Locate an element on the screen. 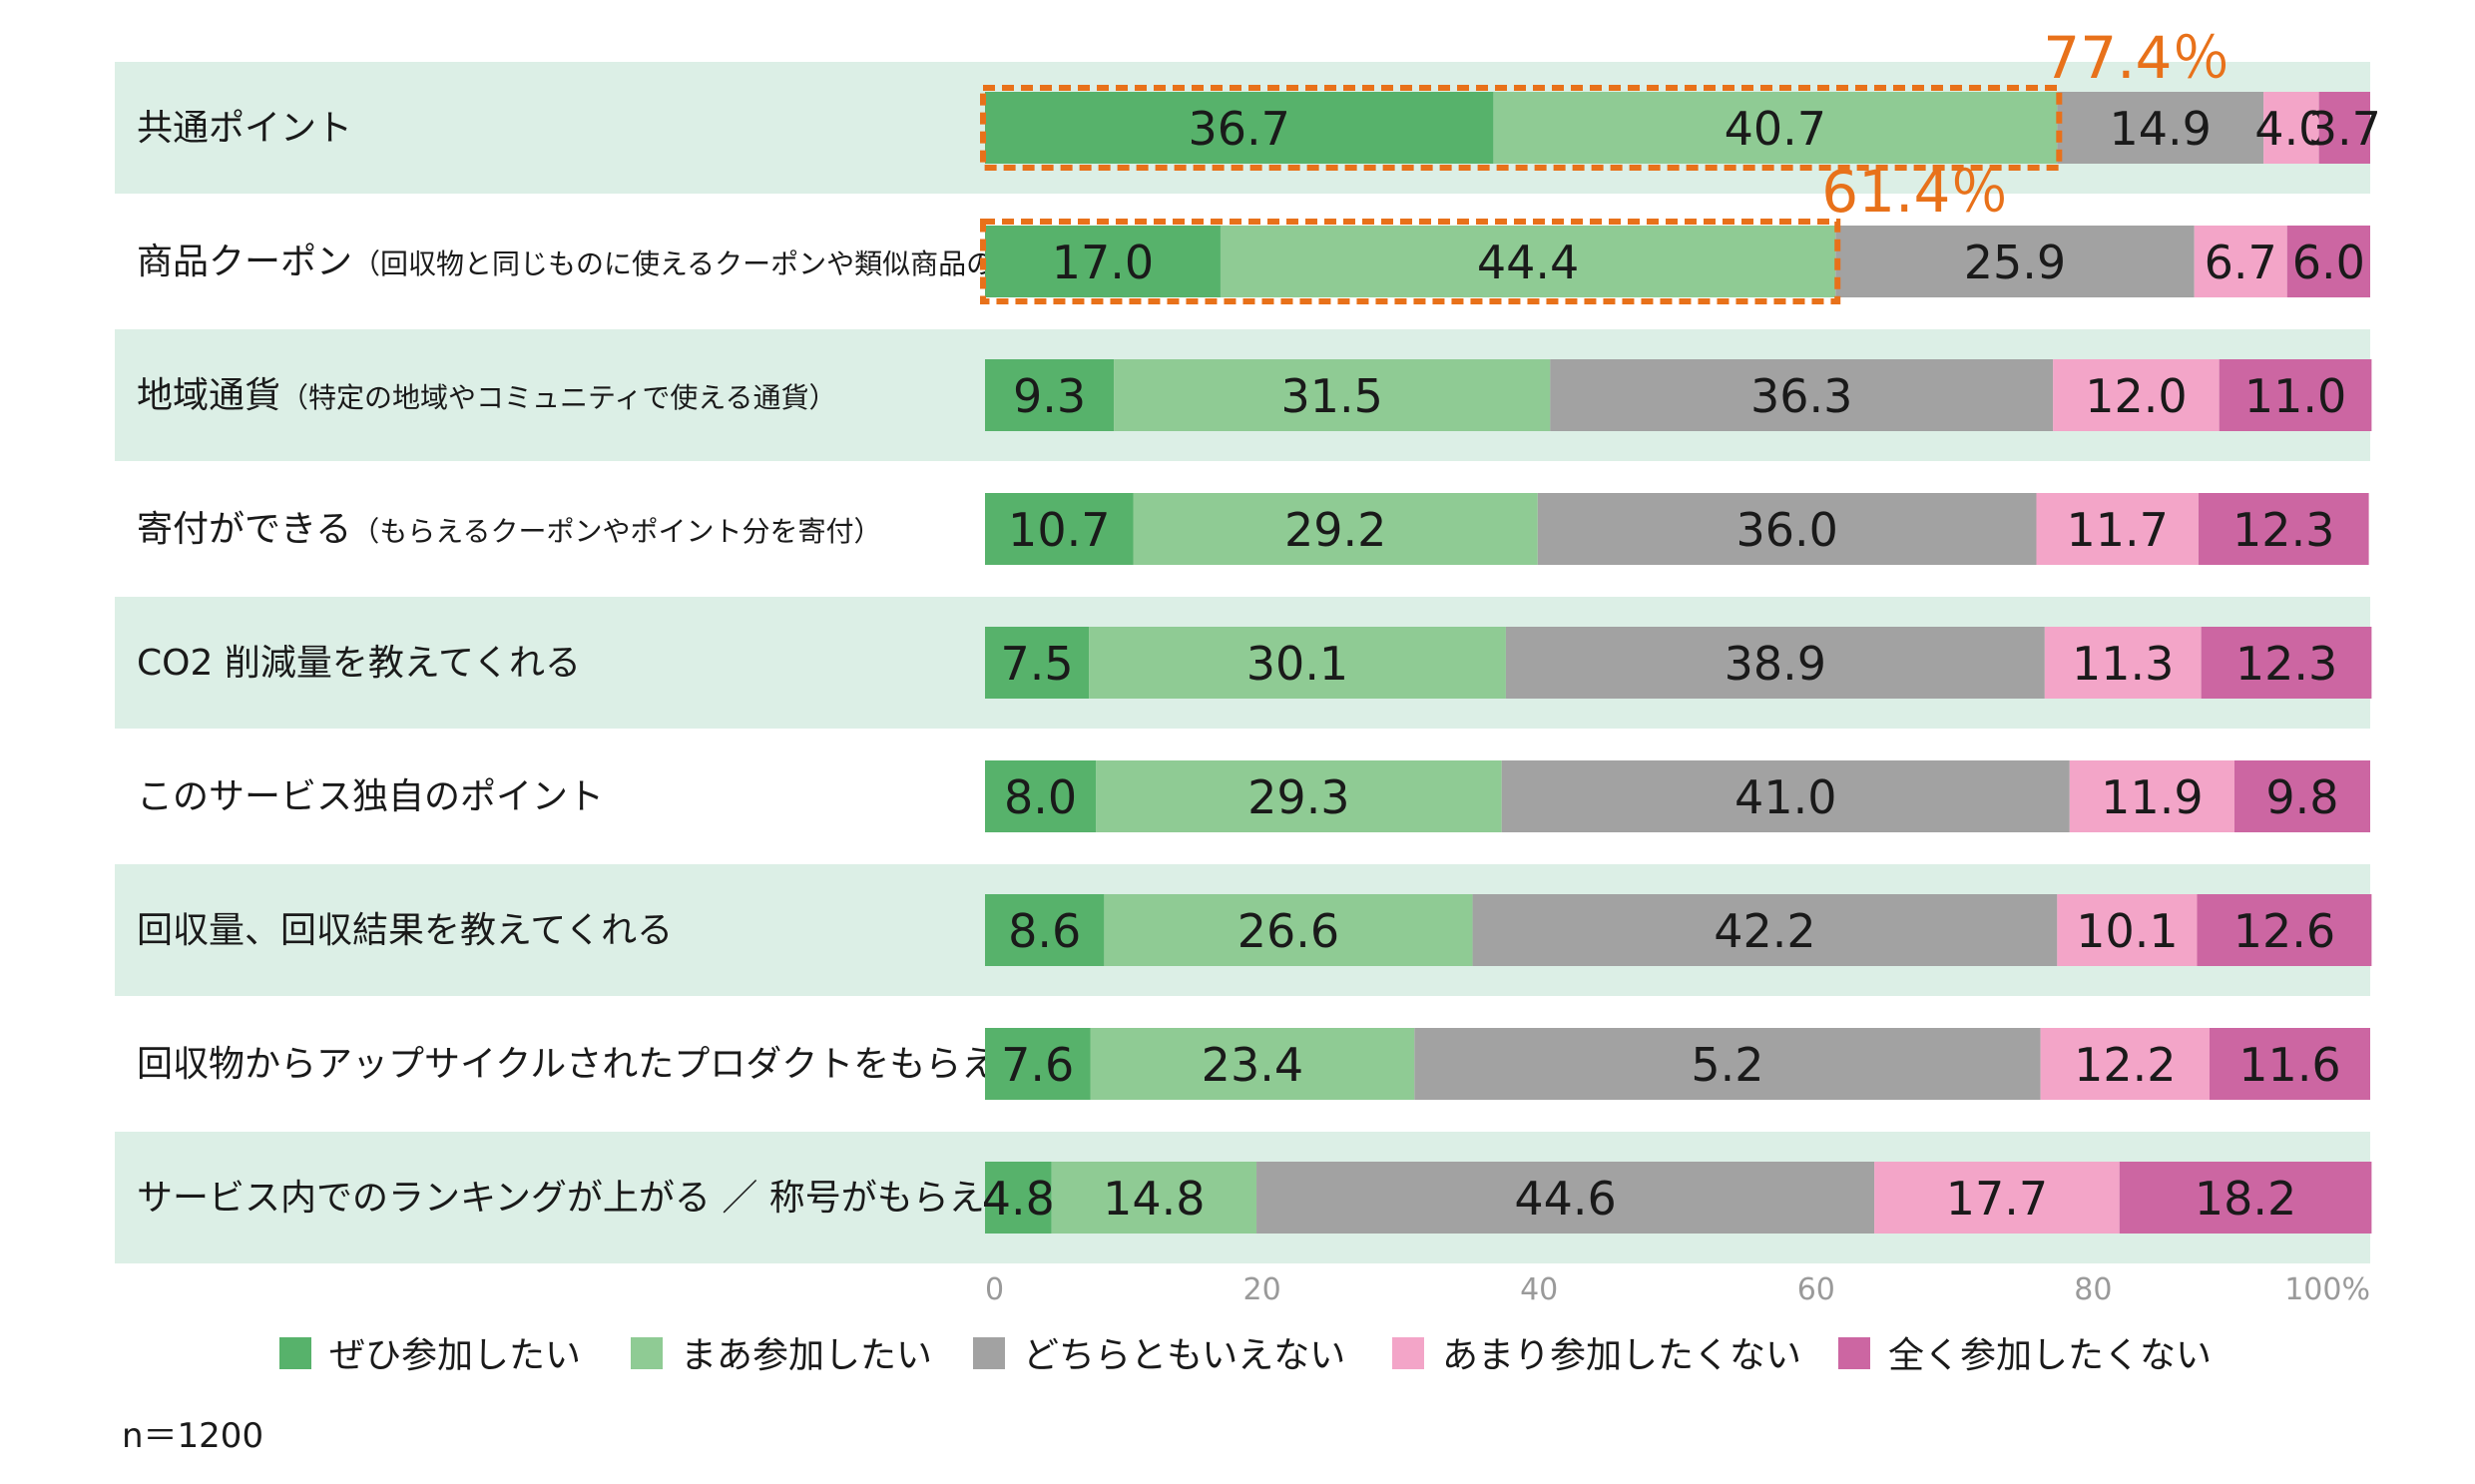 The height and width of the screenshot is (1484, 2475). row-label-sub: （特定の地域やコミュニティで使える通貨） is located at coordinates (558, 397).